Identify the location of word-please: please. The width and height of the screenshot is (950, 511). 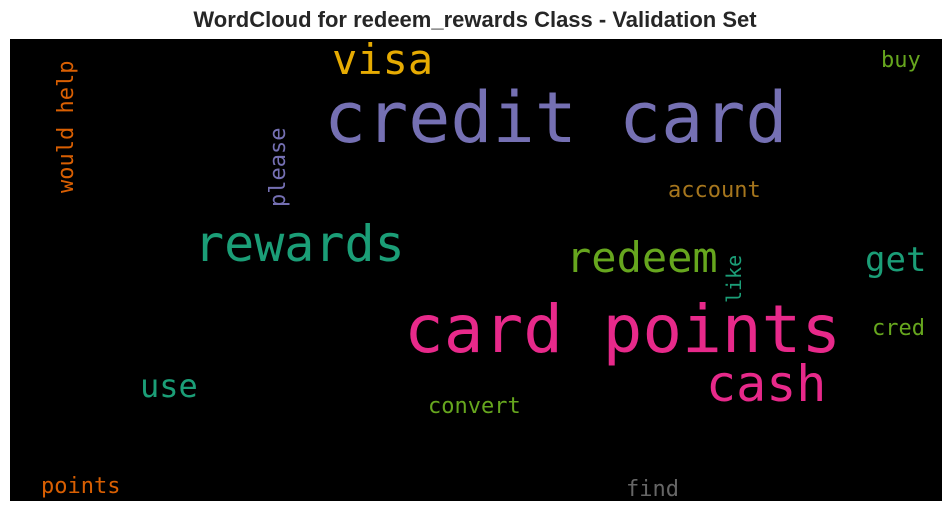
(278, 167).